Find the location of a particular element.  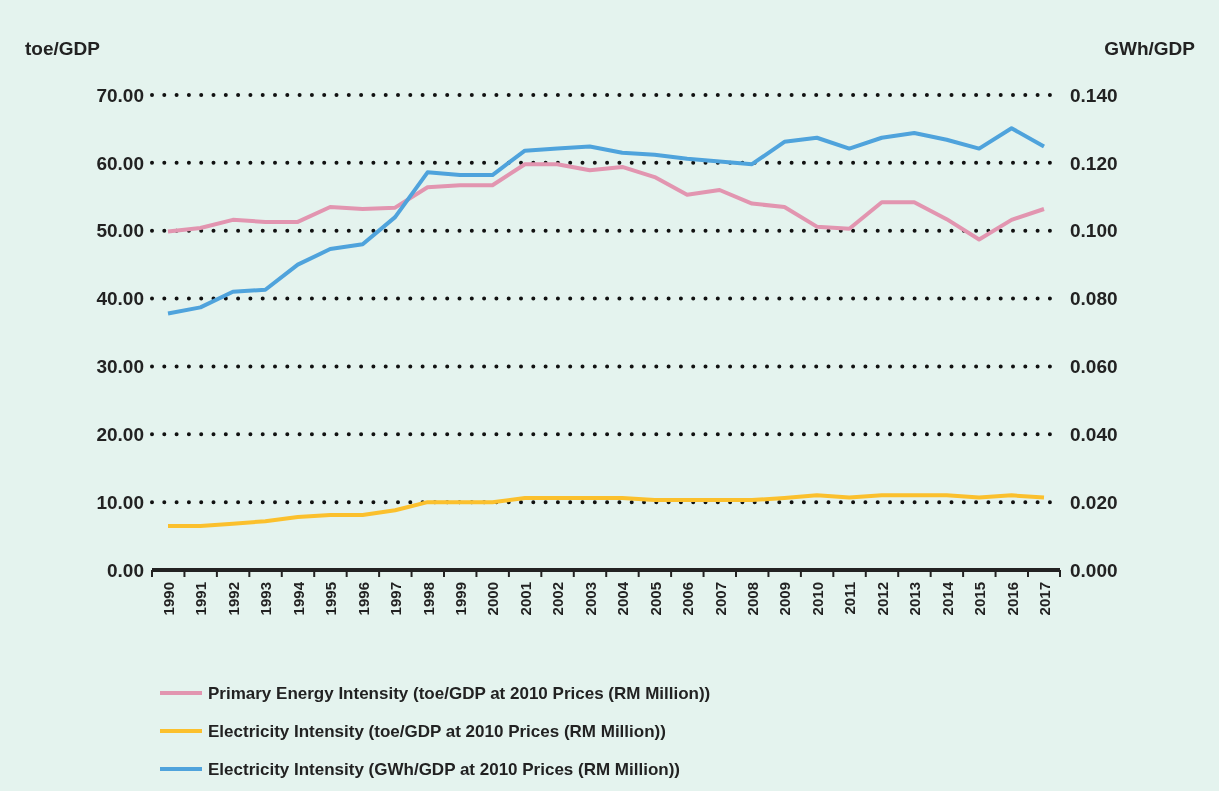

y2-tick-label: 0.020 is located at coordinates (1094, 502).